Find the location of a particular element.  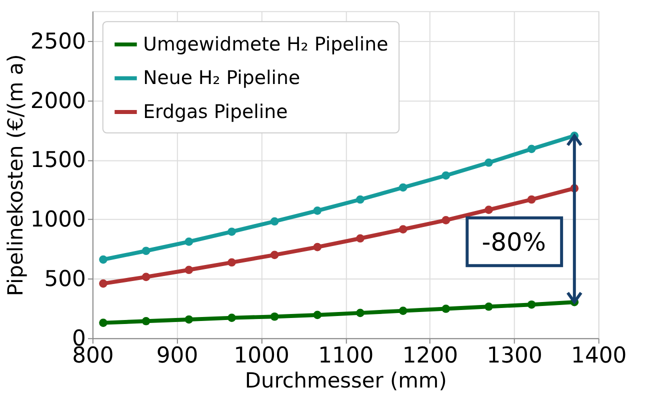

x-tick-label: 1100 is located at coordinates (346, 356).